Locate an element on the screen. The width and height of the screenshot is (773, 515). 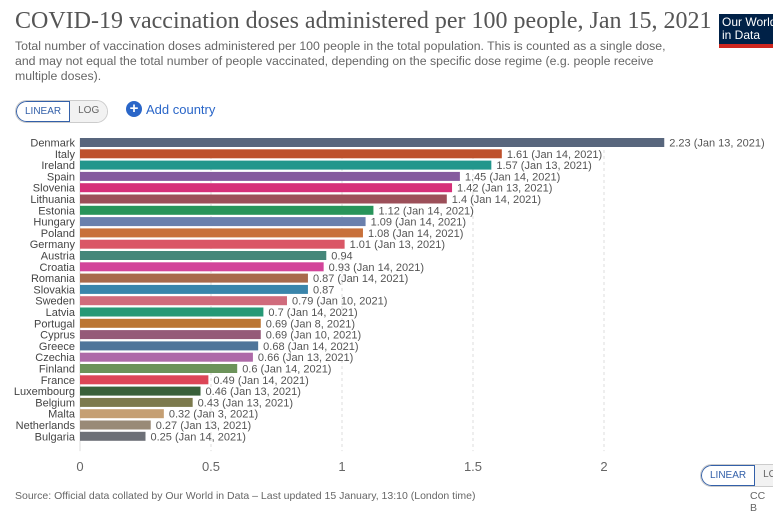
category-label: Ireland is located at coordinates (58, 166).